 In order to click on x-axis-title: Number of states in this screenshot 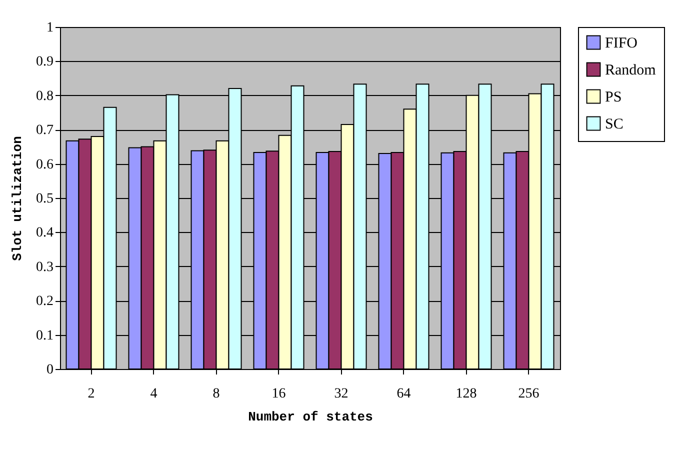, I will do `click(311, 417)`.